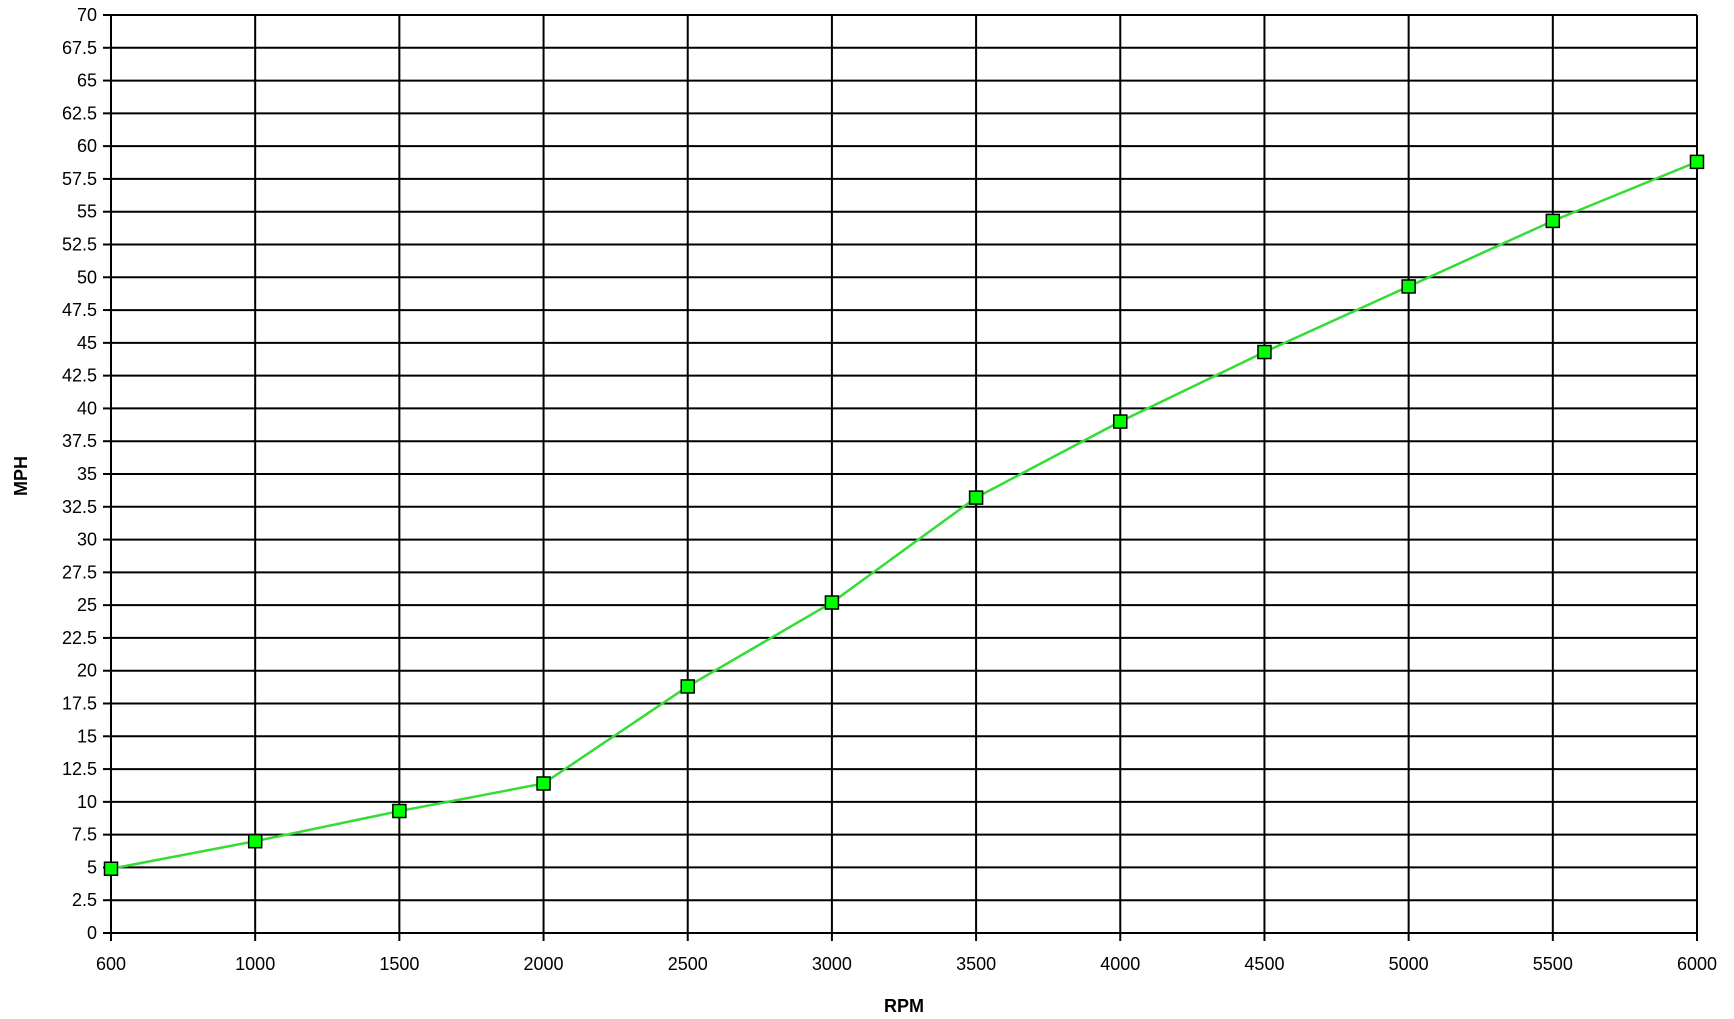 The width and height of the screenshot is (1734, 1019). Describe the element at coordinates (79, 113) in the screenshot. I see `y-tick-label: 62.5` at that location.